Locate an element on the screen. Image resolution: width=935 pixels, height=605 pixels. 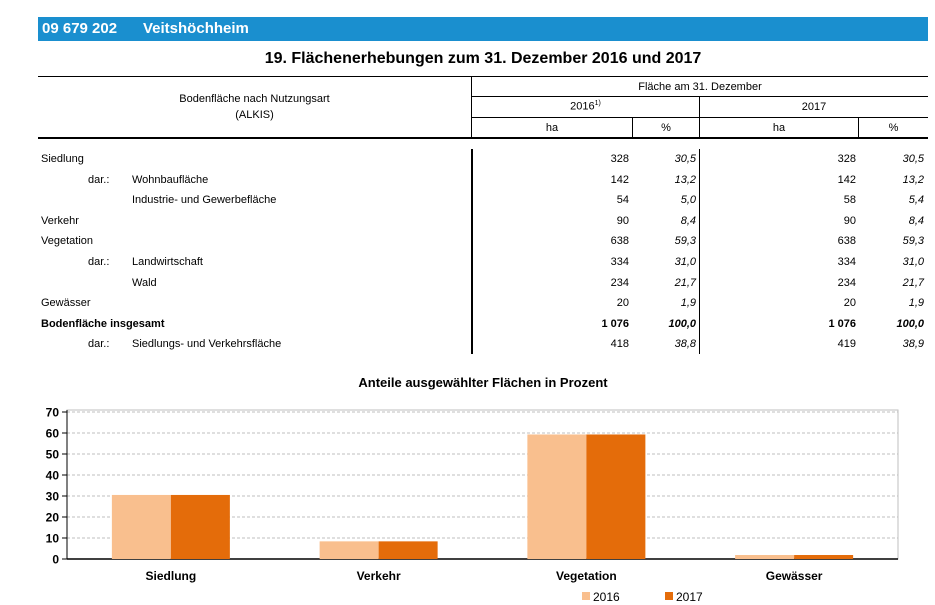
municipality-code: 09 679 202 is located at coordinates (80, 28).